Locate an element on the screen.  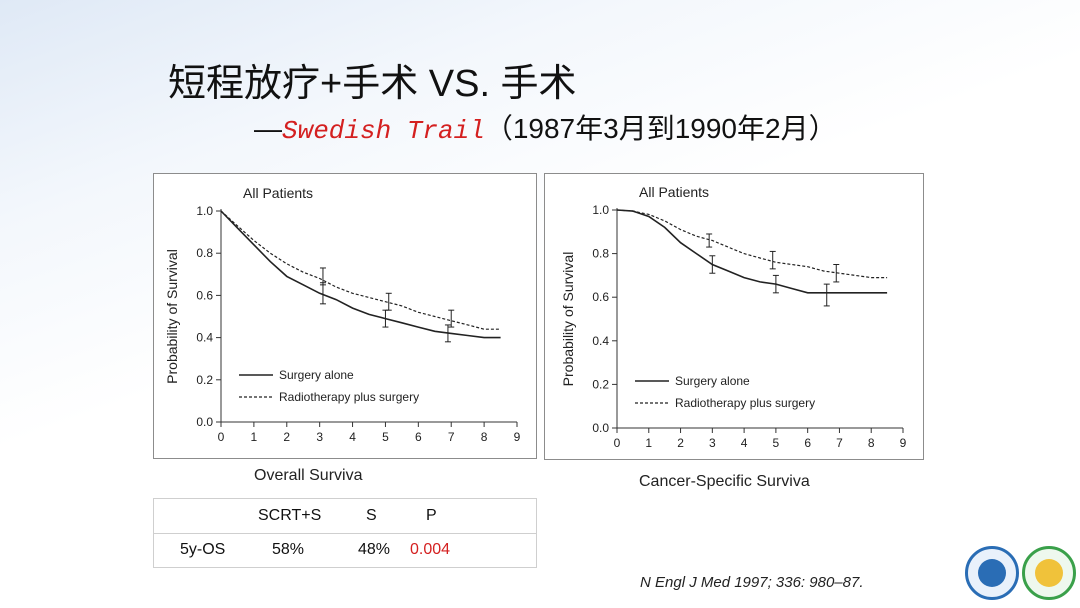
survival-table: SCRT+S S P 5y-OS 58% 48% 0.004 is located at coordinates (345, 533).